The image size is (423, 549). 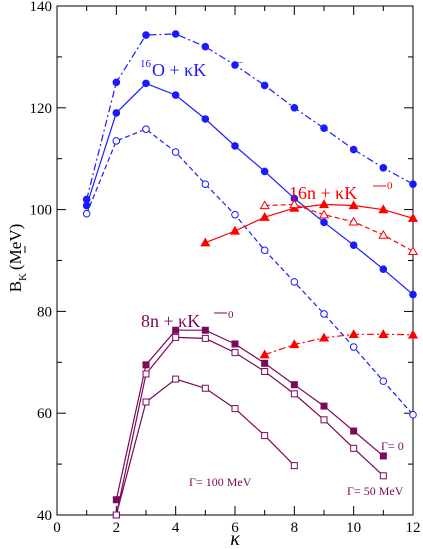 I want to click on y-tick-label: 140, so click(x=41, y=7).